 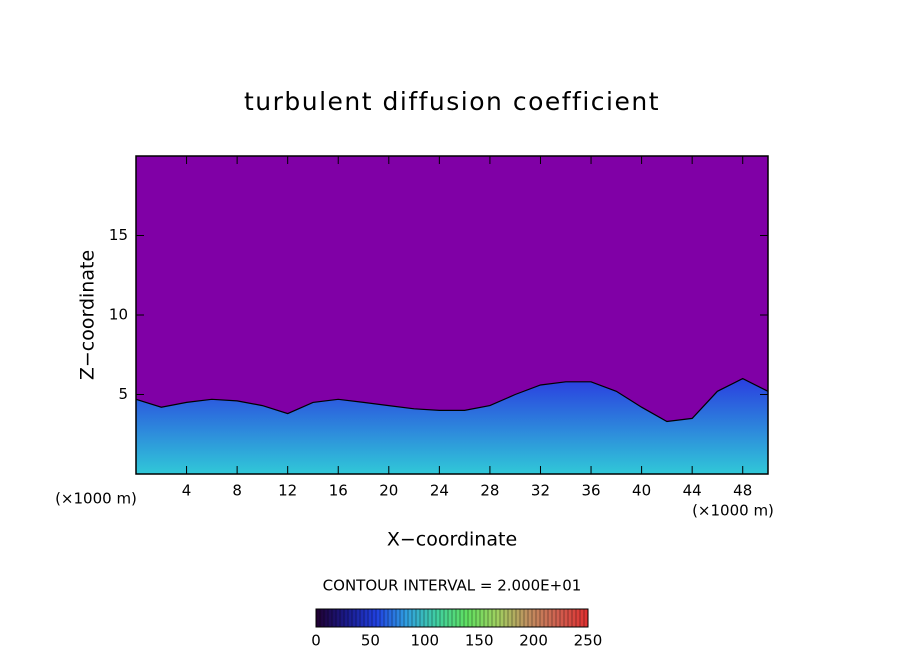 What do you see at coordinates (237, 491) in the screenshot?
I see `x-tick-label: 8` at bounding box center [237, 491].